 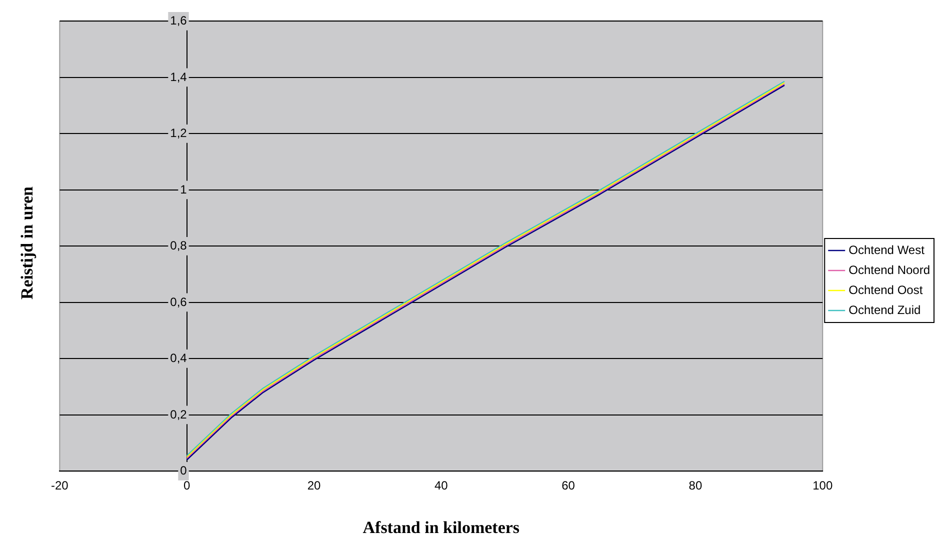 I want to click on y-tick-label: 0, so click(x=184, y=471).